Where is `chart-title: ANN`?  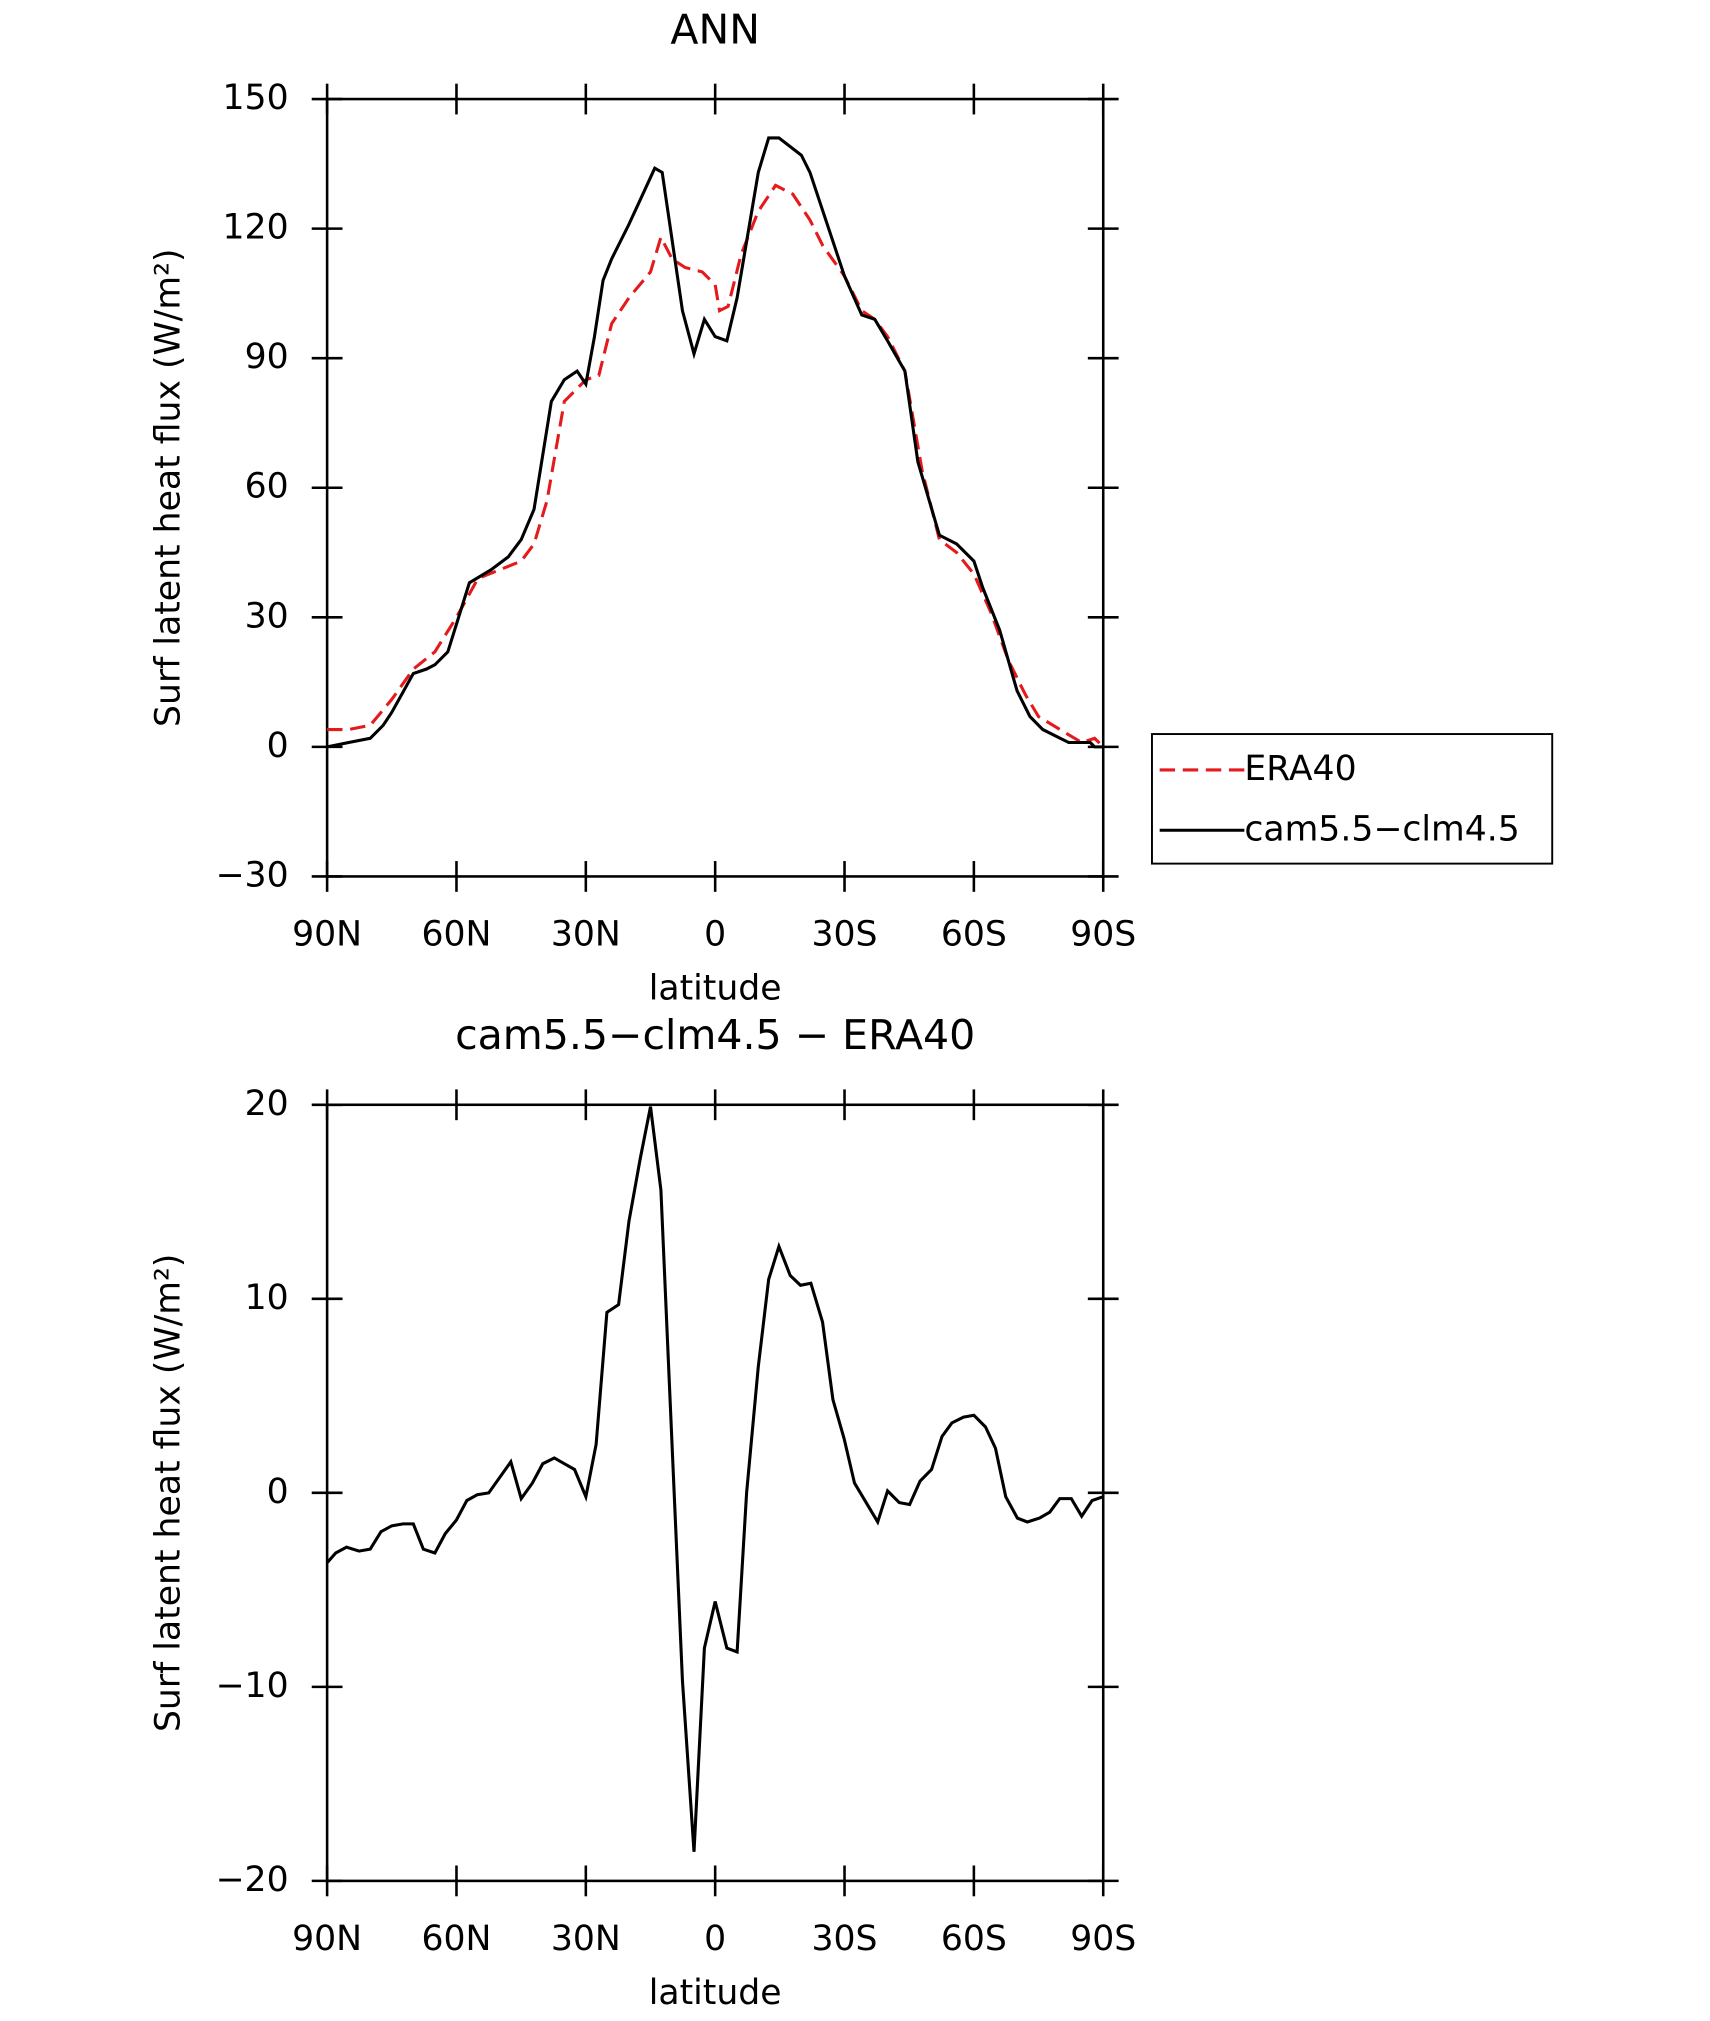 chart-title: ANN is located at coordinates (715, 29).